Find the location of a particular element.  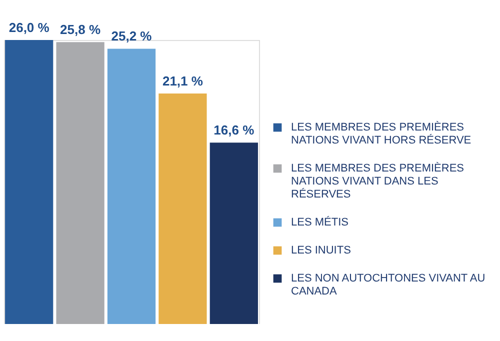

legend-label: LES MEMBRES DES PREMIÈRES NATIONS VIVANT HORS RÉSERVE is located at coordinates (381, 133).